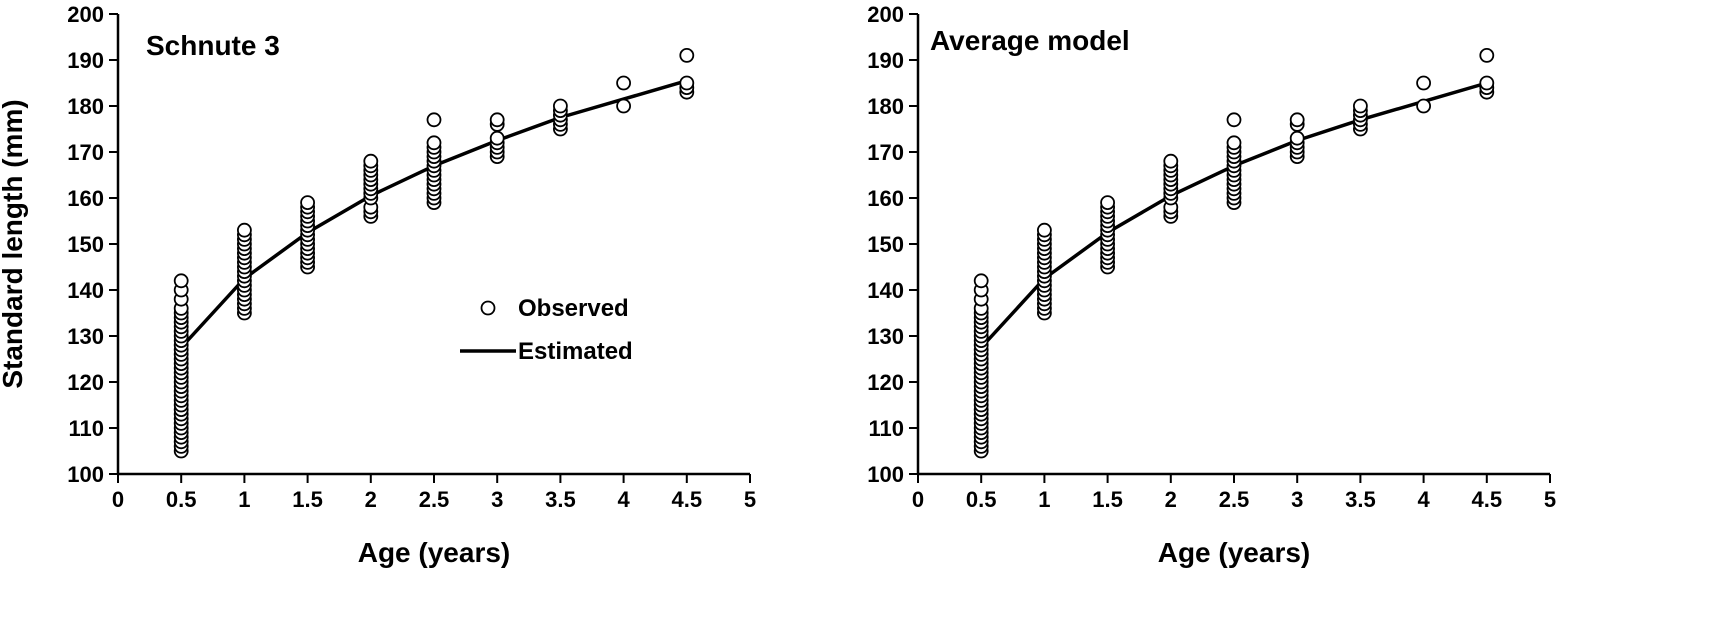 Image resolution: width=1712 pixels, height=625 pixels. What do you see at coordinates (213, 45) in the screenshot?
I see `panel-title: Schnute 3` at bounding box center [213, 45].